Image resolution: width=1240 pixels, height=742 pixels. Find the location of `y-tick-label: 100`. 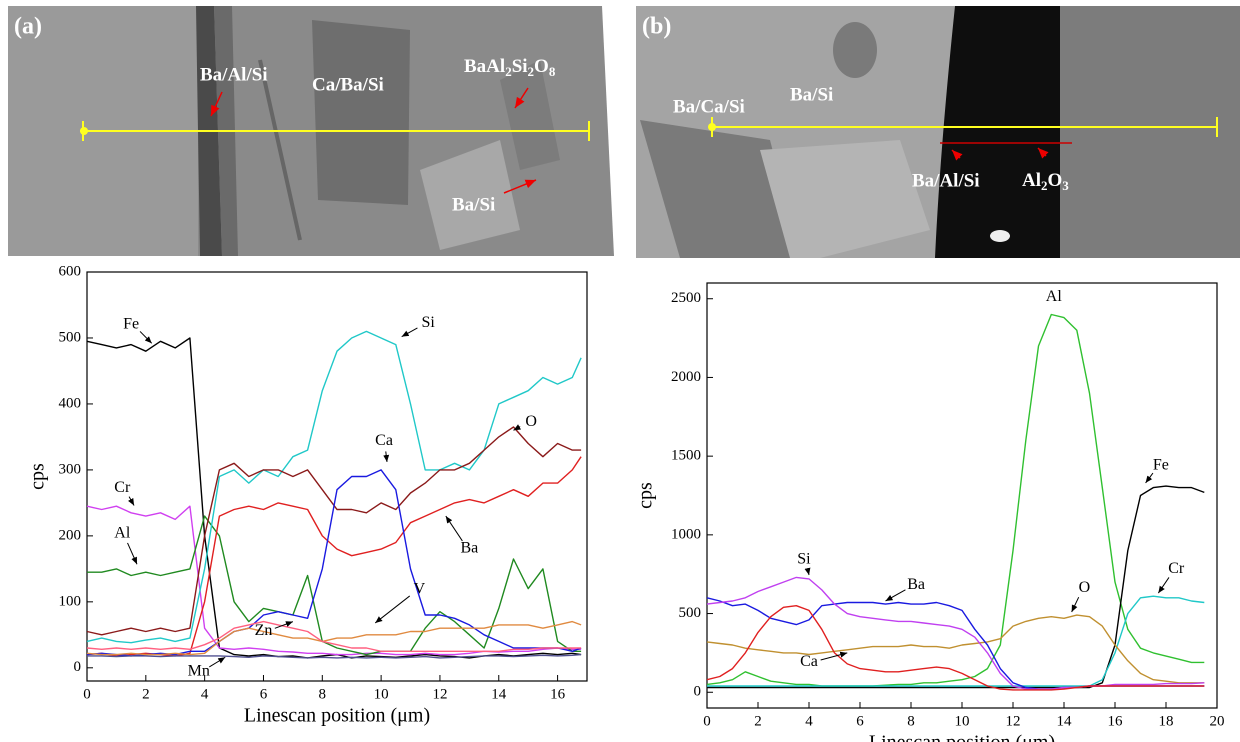

y-tick-label: 100 is located at coordinates (70, 601).